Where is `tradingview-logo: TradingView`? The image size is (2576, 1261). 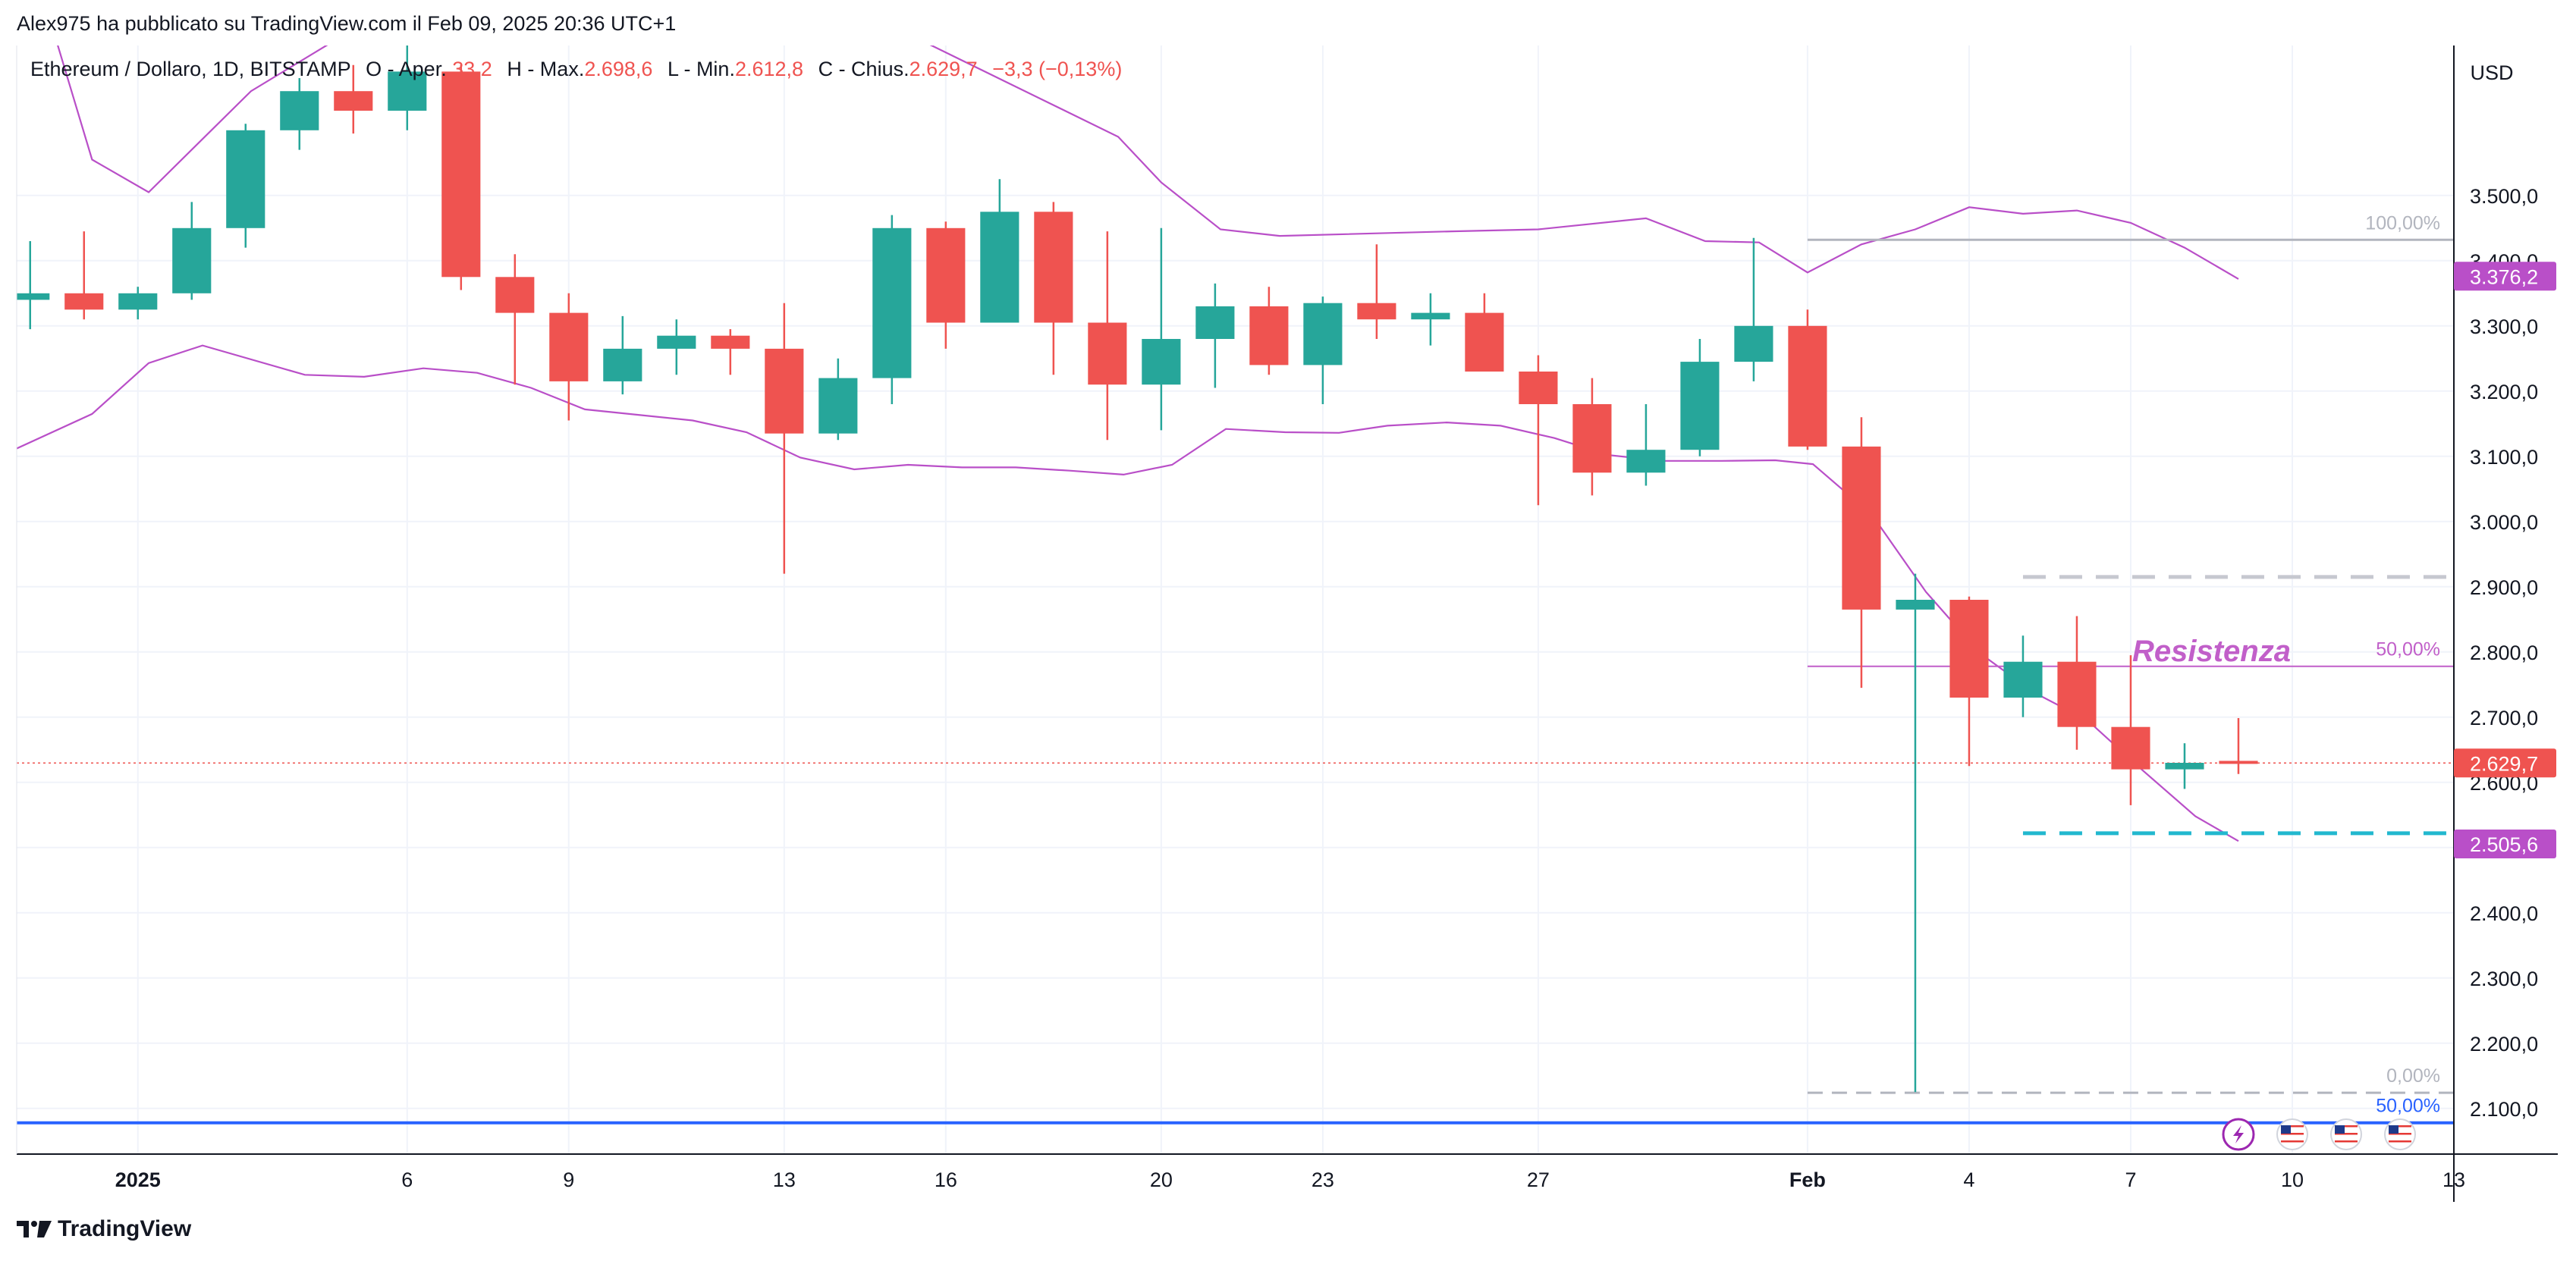
tradingview-logo: TradingView is located at coordinates (104, 1229).